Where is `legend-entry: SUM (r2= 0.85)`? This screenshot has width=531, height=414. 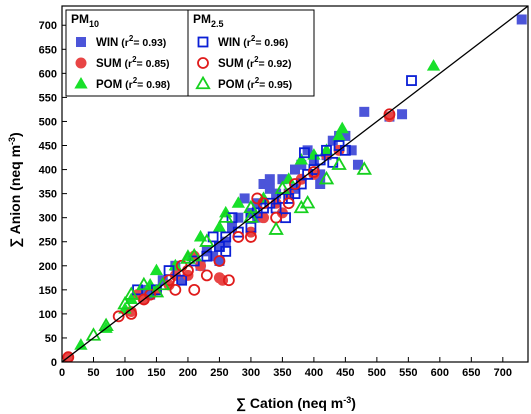
legend-entry: SUM (r2= 0.85) is located at coordinates (133, 62).